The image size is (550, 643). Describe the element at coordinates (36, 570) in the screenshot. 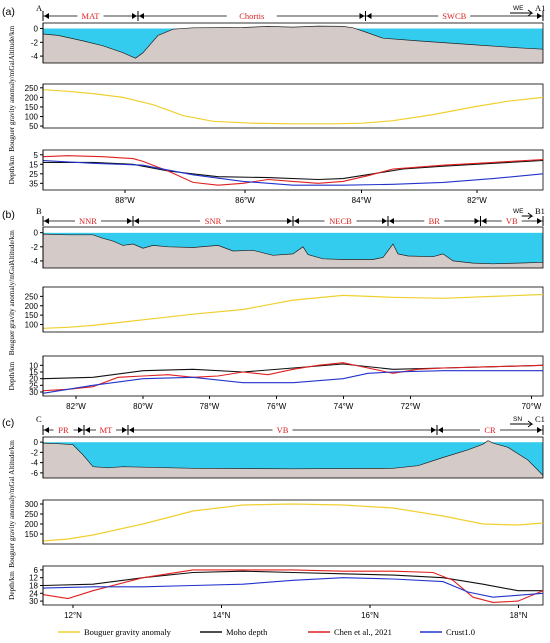

I see `y-tick-label: 6` at that location.